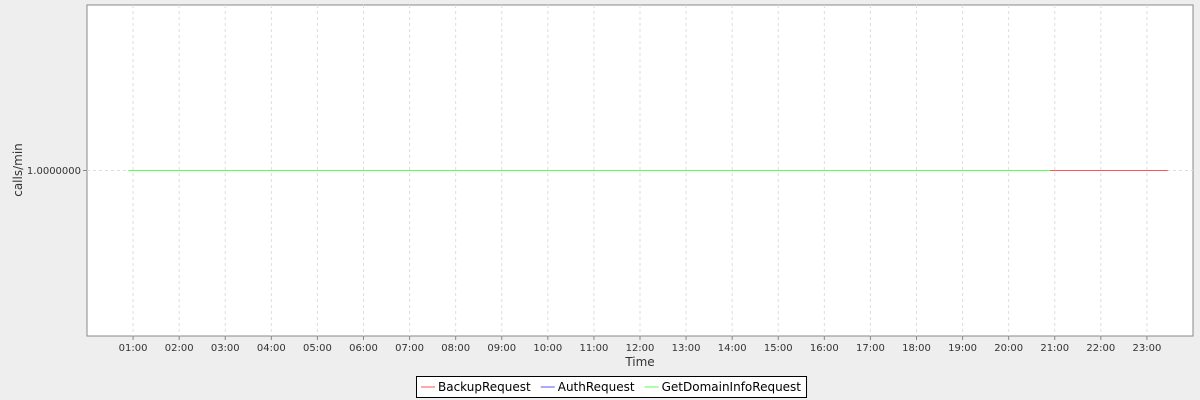  Describe the element at coordinates (271, 348) in the screenshot. I see `x-tick-label: 04:00` at that location.